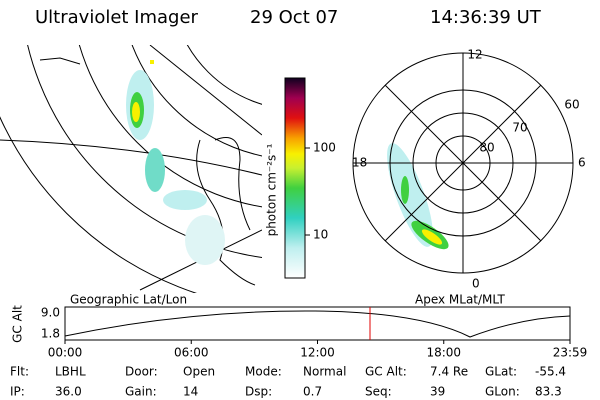 The height and width of the screenshot is (400, 600). What do you see at coordinates (65, 353) in the screenshot?
I see `x-tick-label: 00:00` at bounding box center [65, 353].